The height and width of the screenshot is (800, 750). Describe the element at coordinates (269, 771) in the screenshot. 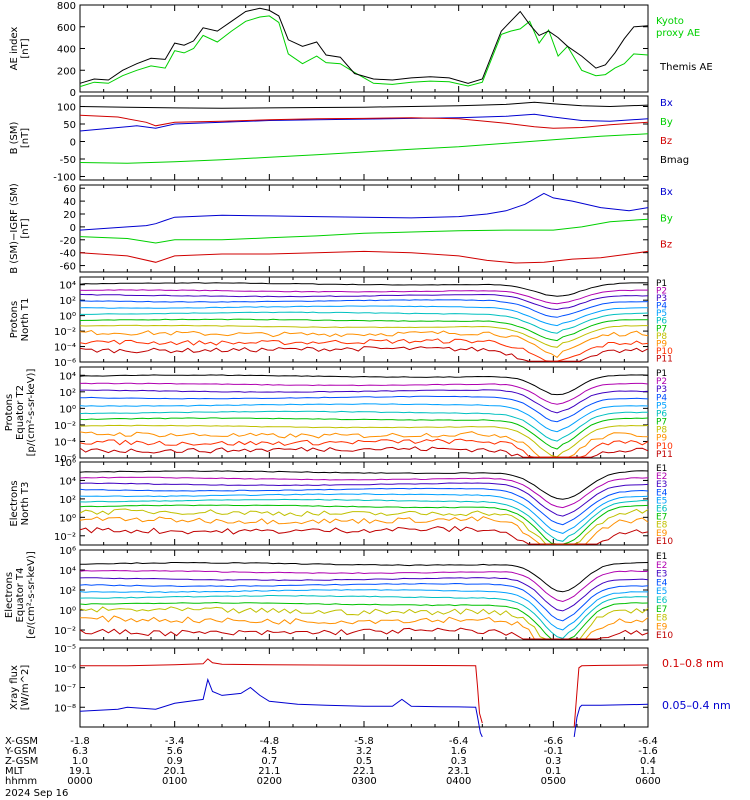

I see `orbit-value: 21.1` at that location.